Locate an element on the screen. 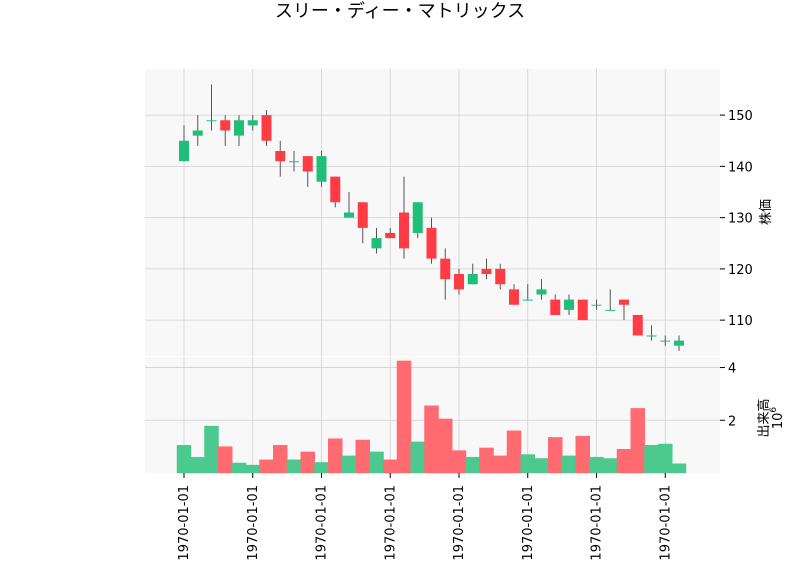 The width and height of the screenshot is (800, 575). volume-axis-label: 出来高 is located at coordinates (764, 417).